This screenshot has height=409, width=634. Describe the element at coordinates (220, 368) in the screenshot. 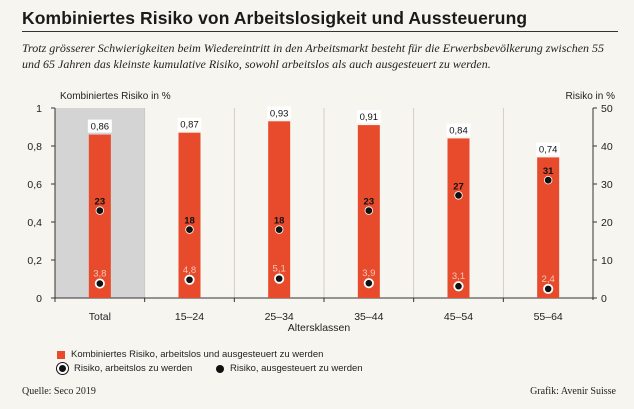

I see `legend-black-dot-swatch` at that location.